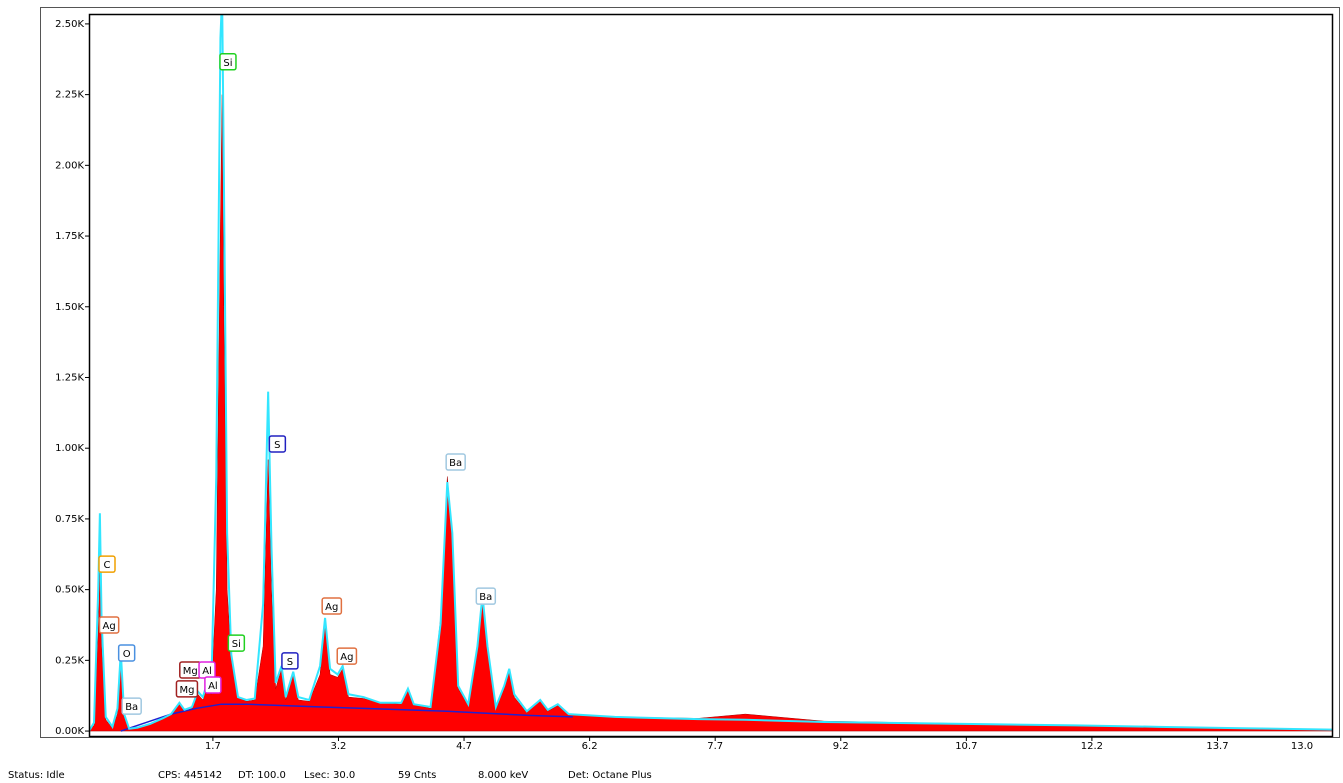 Image resolution: width=1343 pixels, height=783 pixels. What do you see at coordinates (213, 746) in the screenshot?
I see `x-tick-label: 1.7` at bounding box center [213, 746].